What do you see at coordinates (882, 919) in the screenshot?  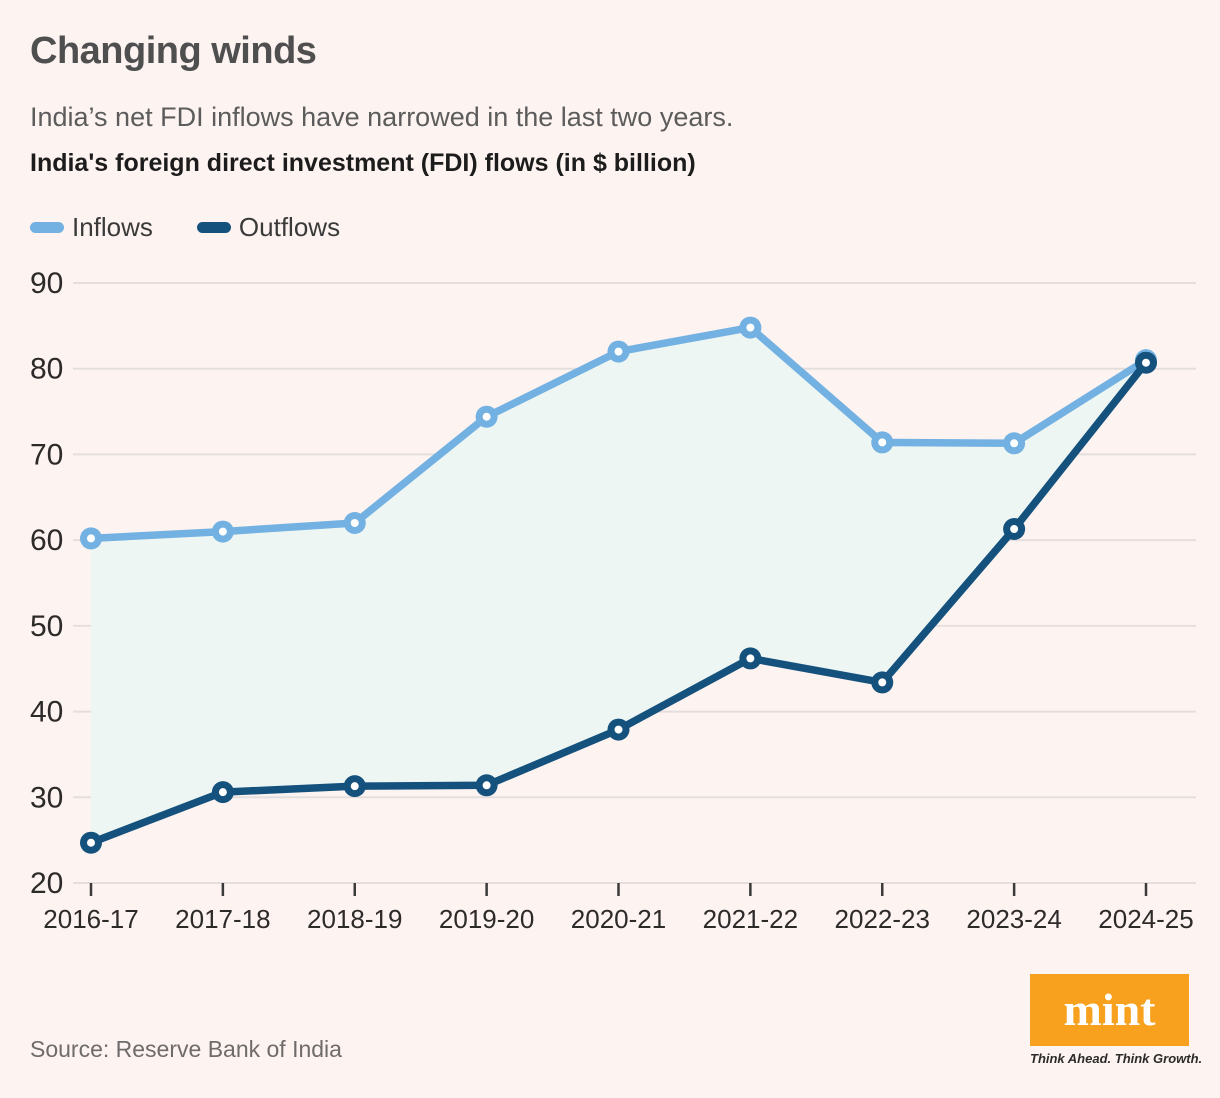 I see `x-axis-label: 2022-23` at bounding box center [882, 919].